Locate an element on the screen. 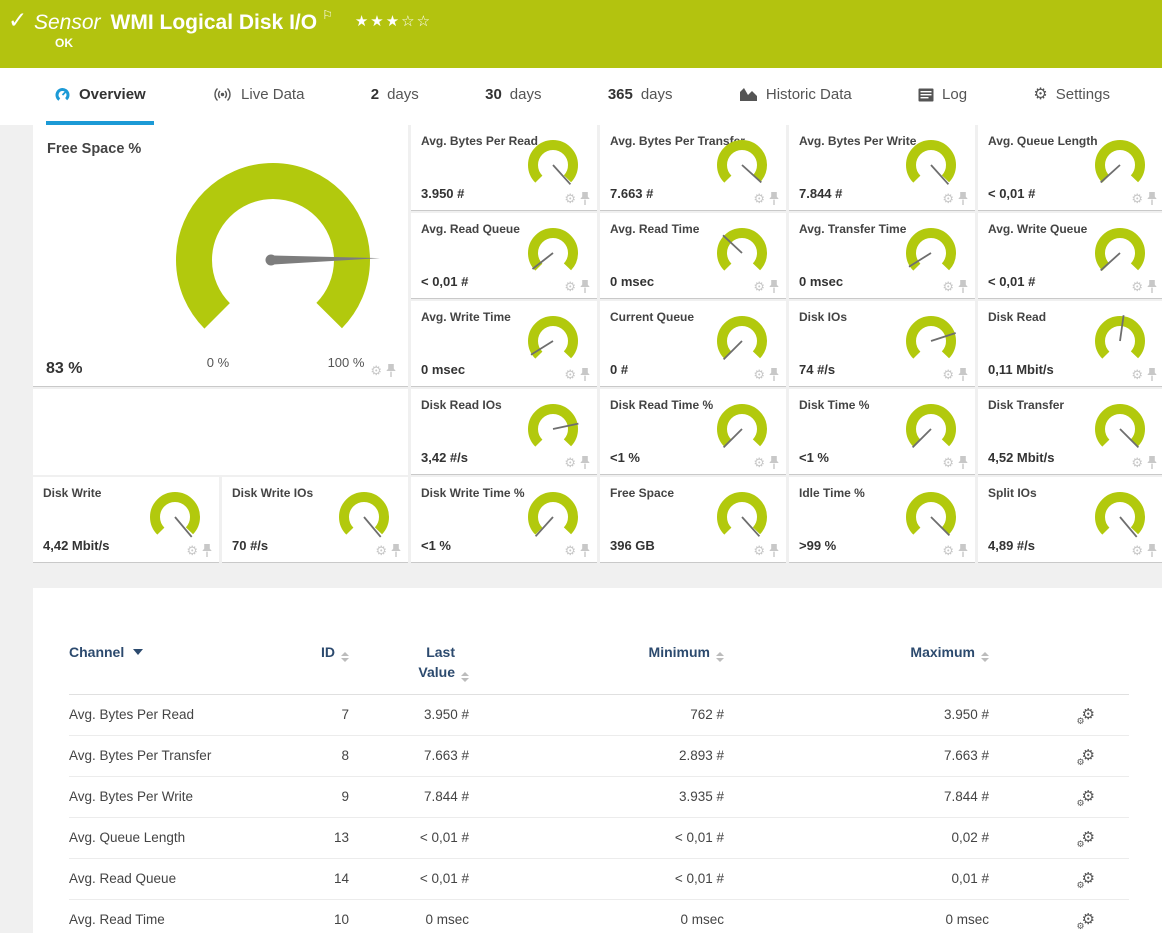 The height and width of the screenshot is (933, 1162). col-header-maximum: Maximum is located at coordinates (856, 656).